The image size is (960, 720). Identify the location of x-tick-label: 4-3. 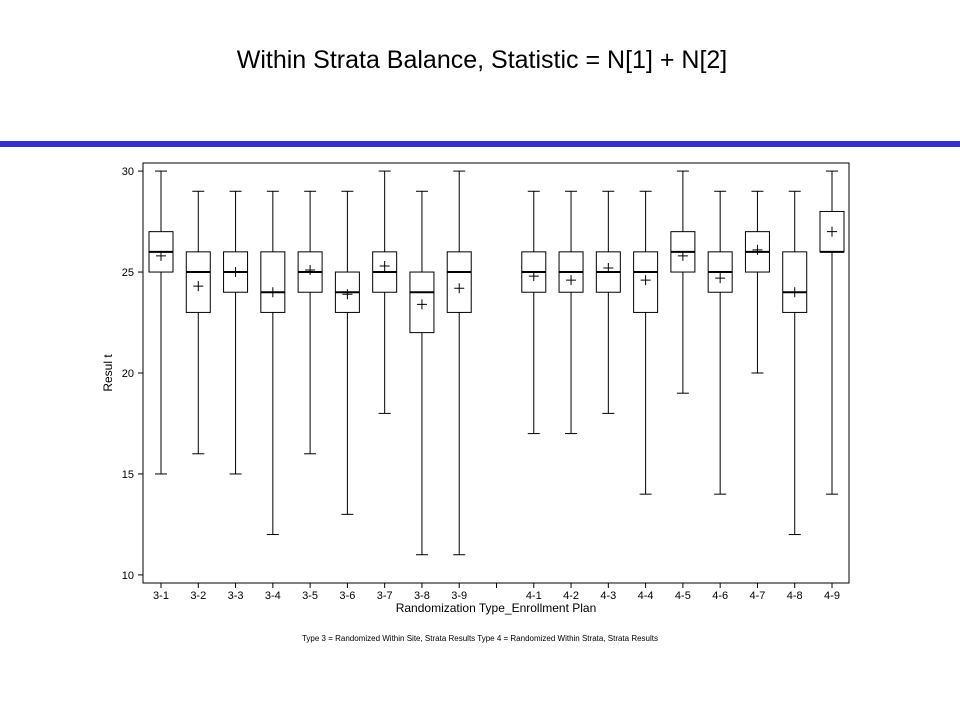
(608, 596).